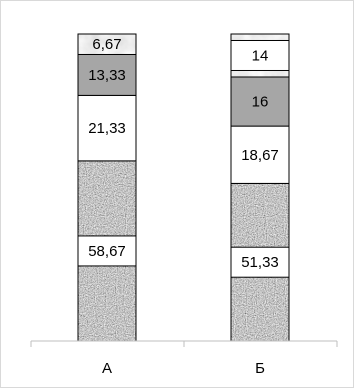  I want to click on data-label-1-2: 21,33, so click(107, 128).